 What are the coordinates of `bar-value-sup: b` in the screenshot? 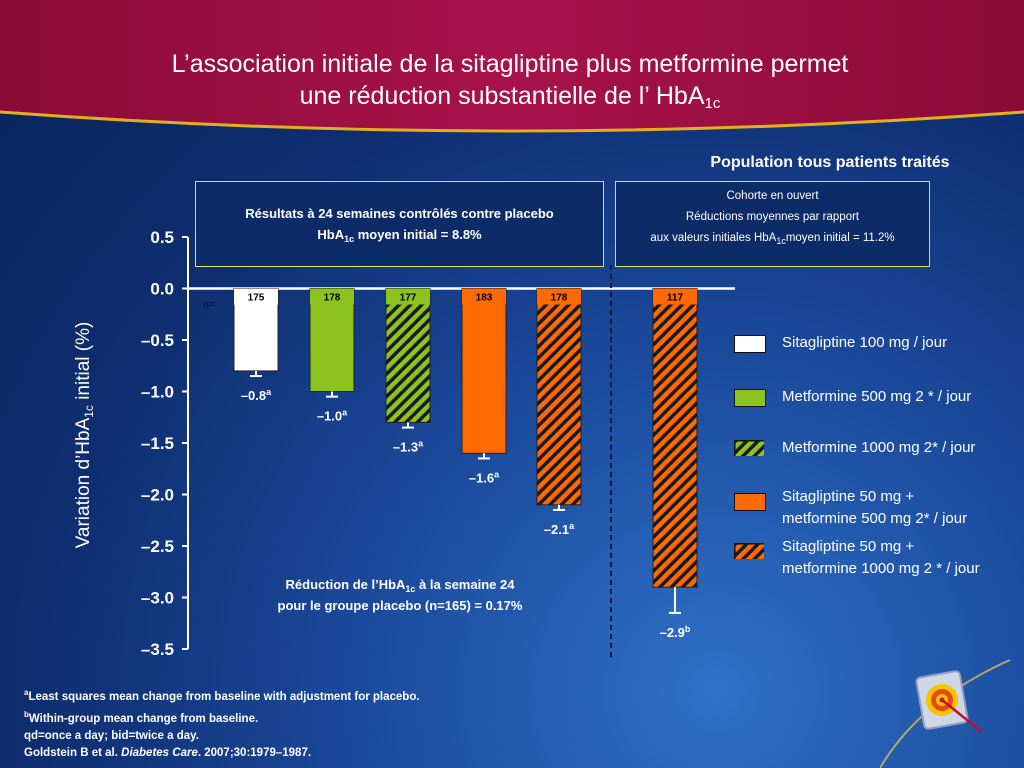 It's located at (688, 629).